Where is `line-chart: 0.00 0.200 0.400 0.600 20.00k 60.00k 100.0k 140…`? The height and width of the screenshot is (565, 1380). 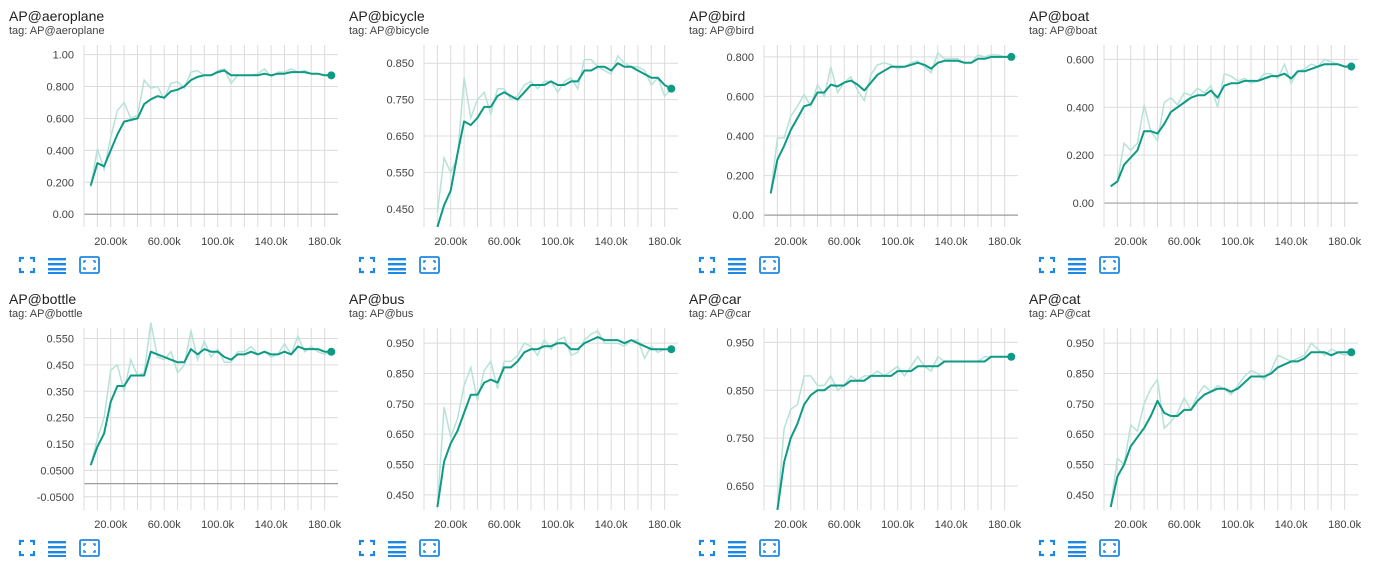 line-chart: 0.00 0.200 0.400 0.600 20.00k 60.00k 100.0k 140… is located at coordinates (1191, 125).